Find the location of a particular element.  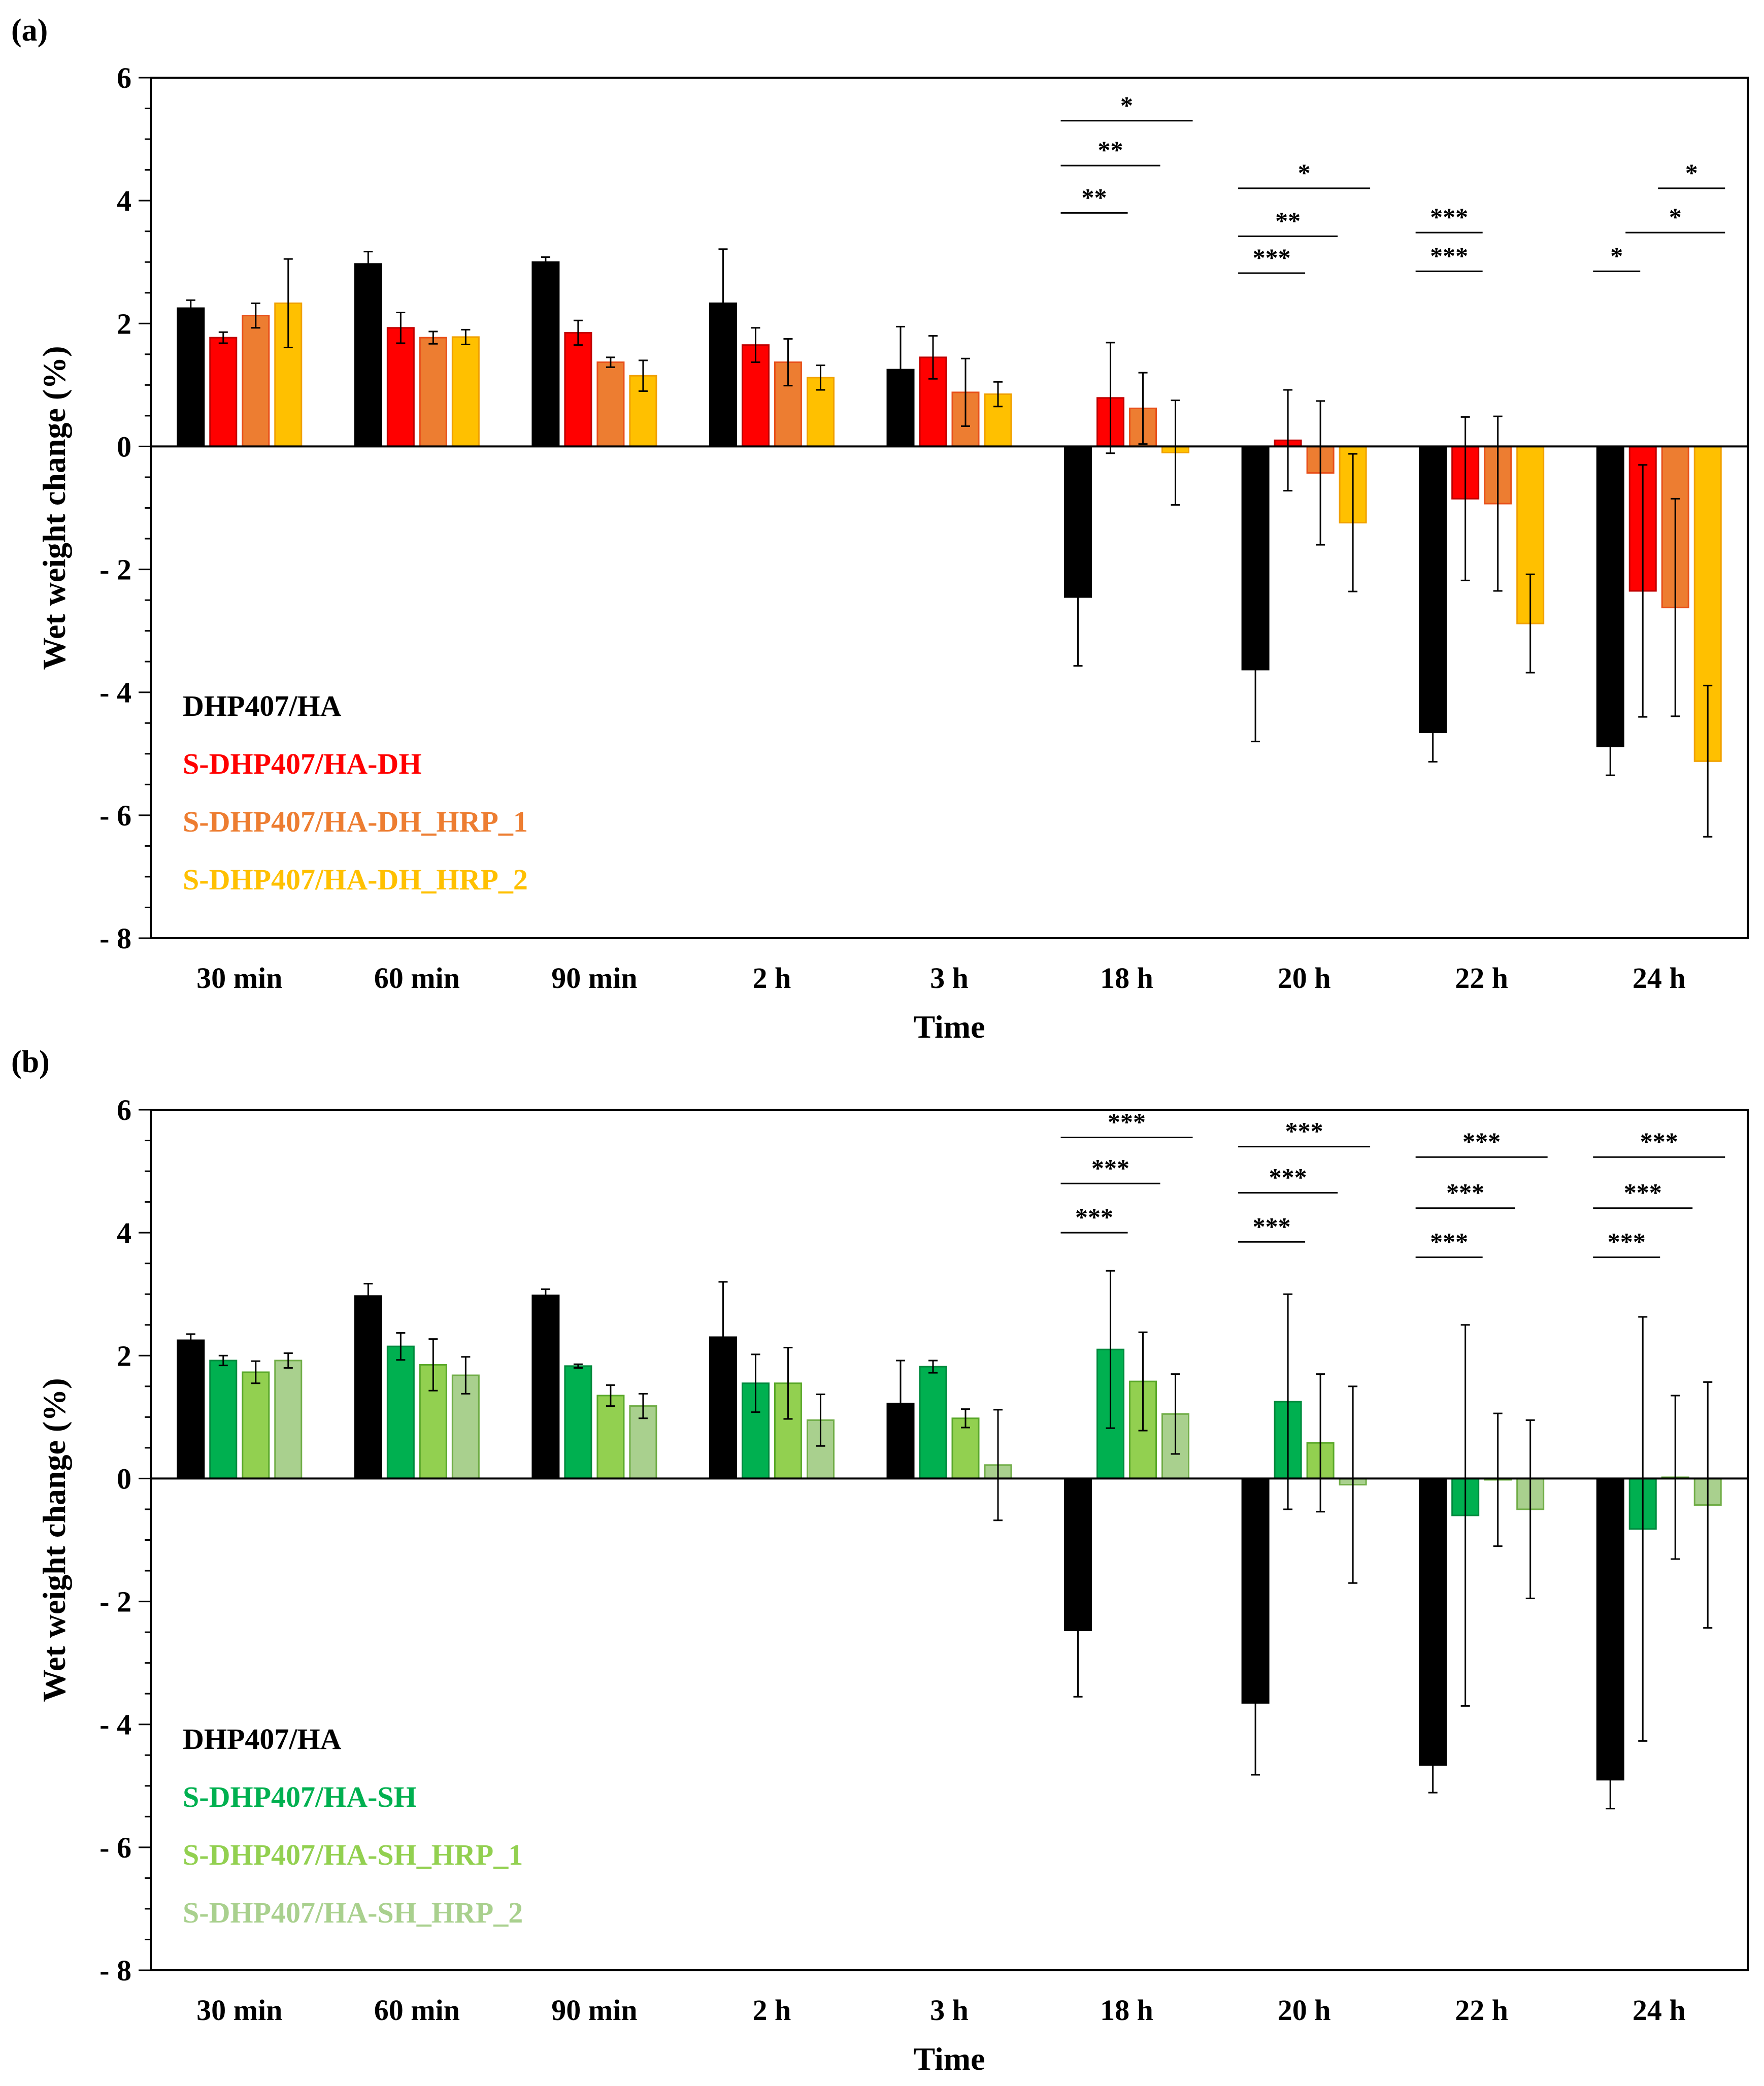

legend-entry: S-DHP407/HA-DH_HRP_1 is located at coordinates (355, 821).